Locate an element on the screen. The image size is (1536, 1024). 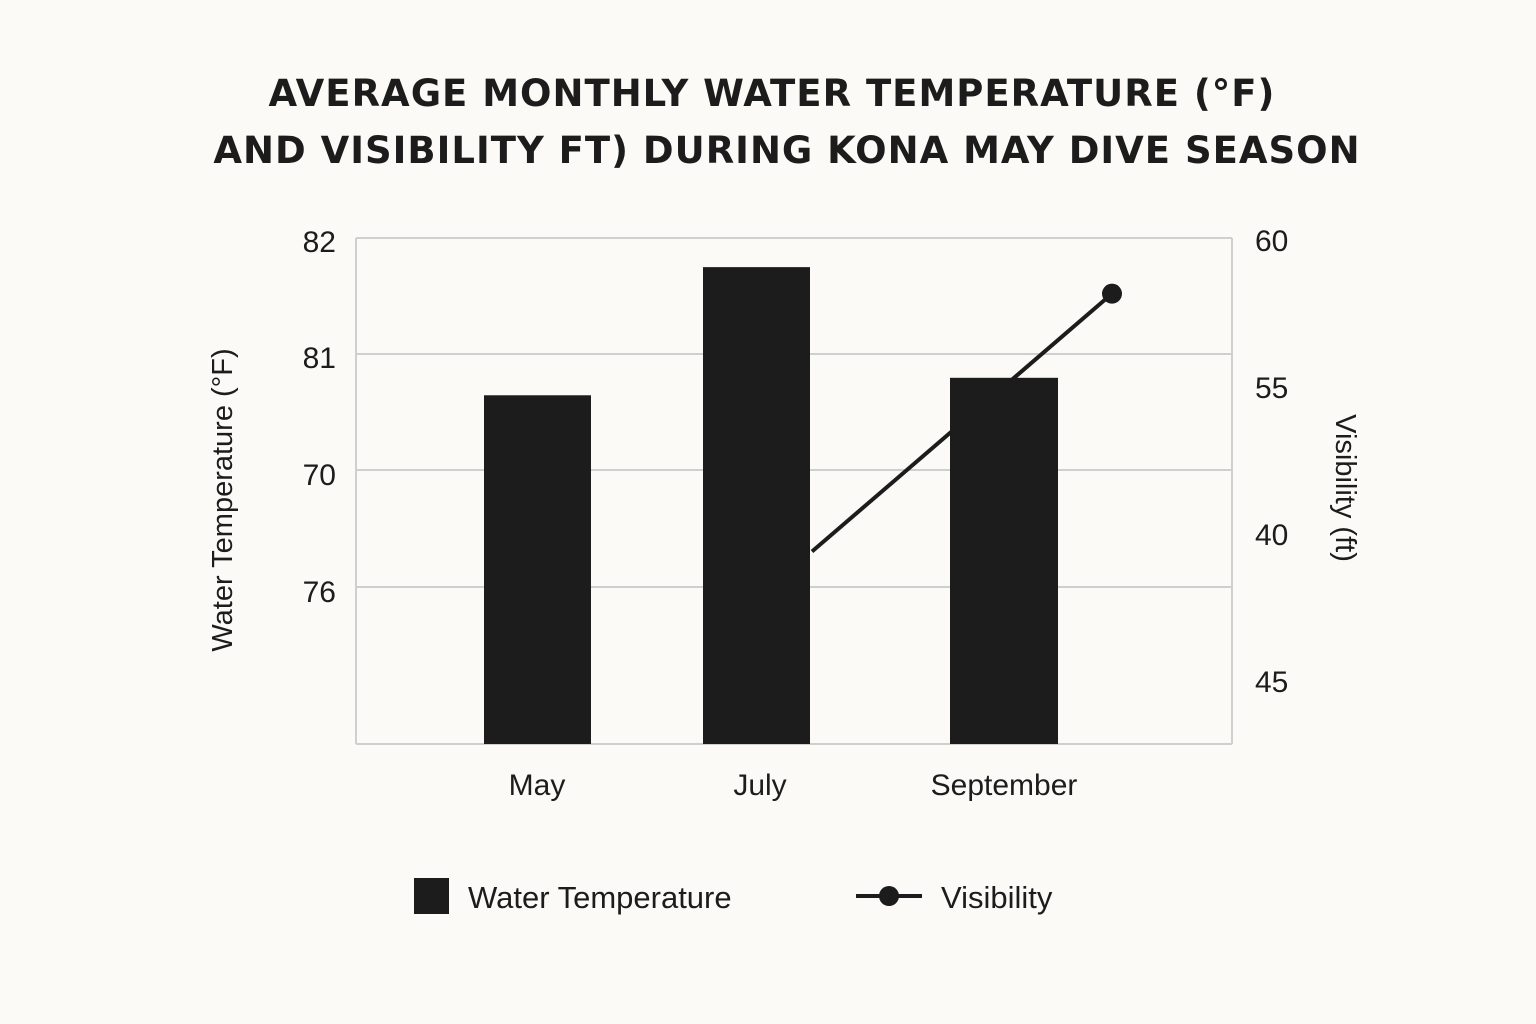
line-series is located at coordinates (966, 418).